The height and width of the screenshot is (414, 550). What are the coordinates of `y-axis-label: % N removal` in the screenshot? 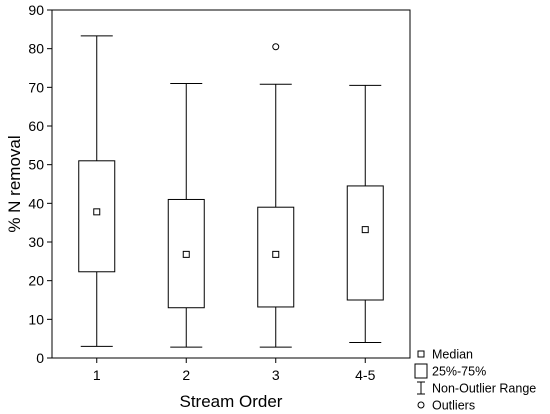 It's located at (14, 183).